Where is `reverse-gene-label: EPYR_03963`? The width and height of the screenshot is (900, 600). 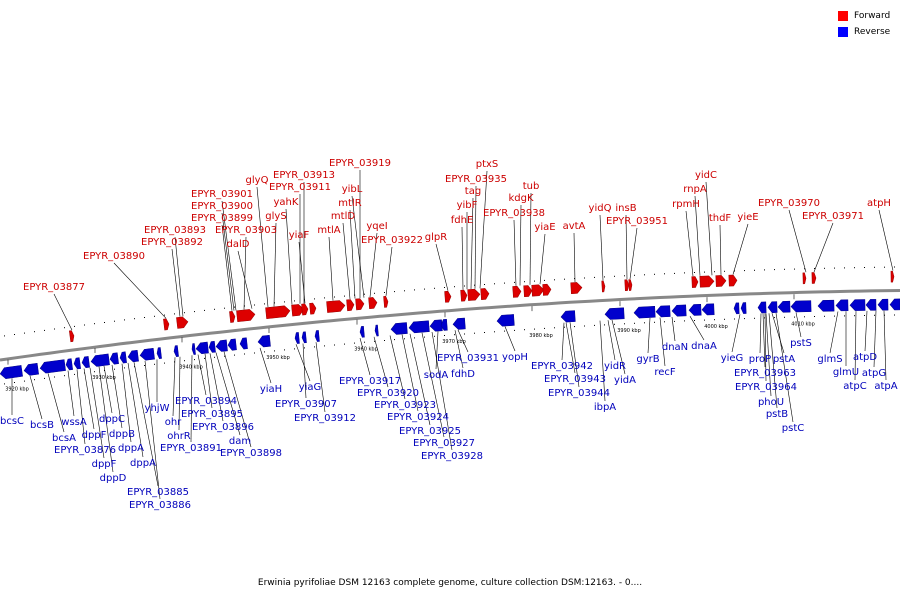
reverse-gene-label: EPYR_03963 is located at coordinates (765, 373).